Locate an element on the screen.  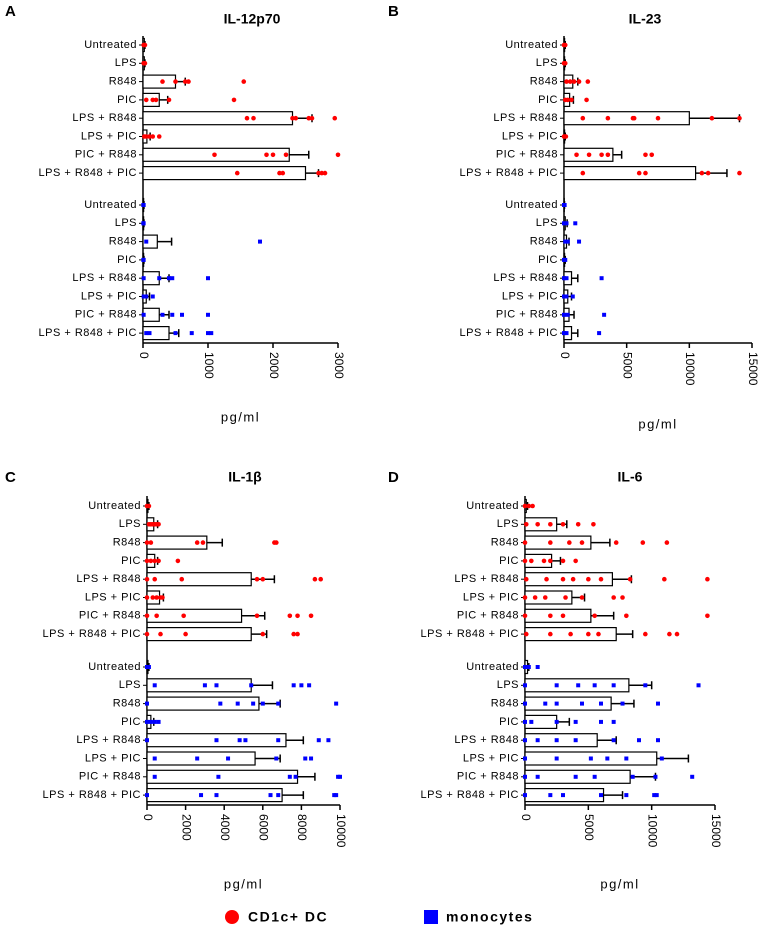
x-tick-label: 4000 is located at coordinates (225, 827).